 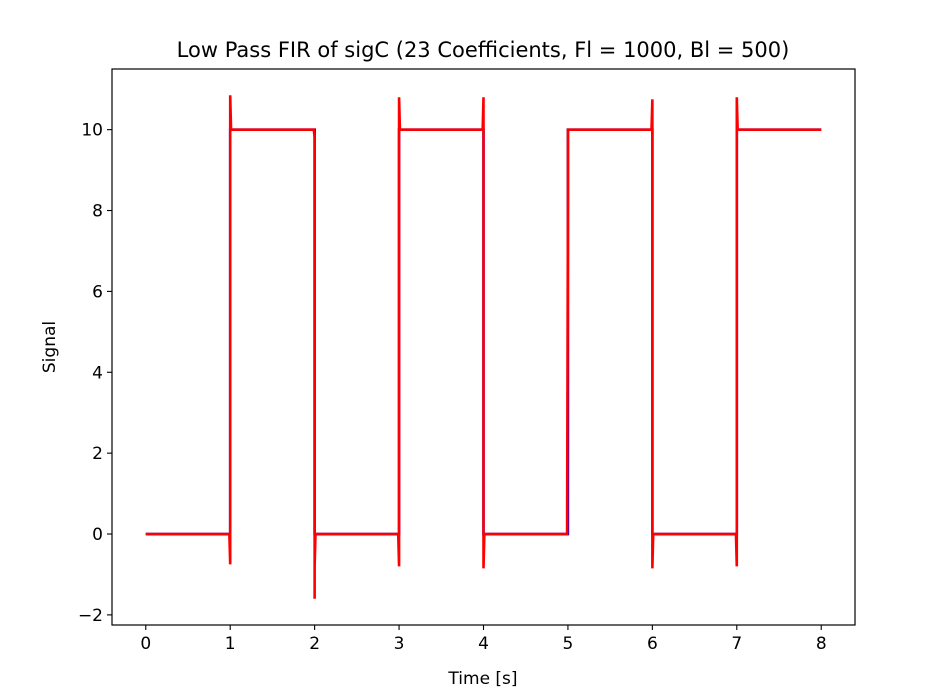 What do you see at coordinates (821, 644) in the screenshot?
I see `x-tick-label: 8` at bounding box center [821, 644].